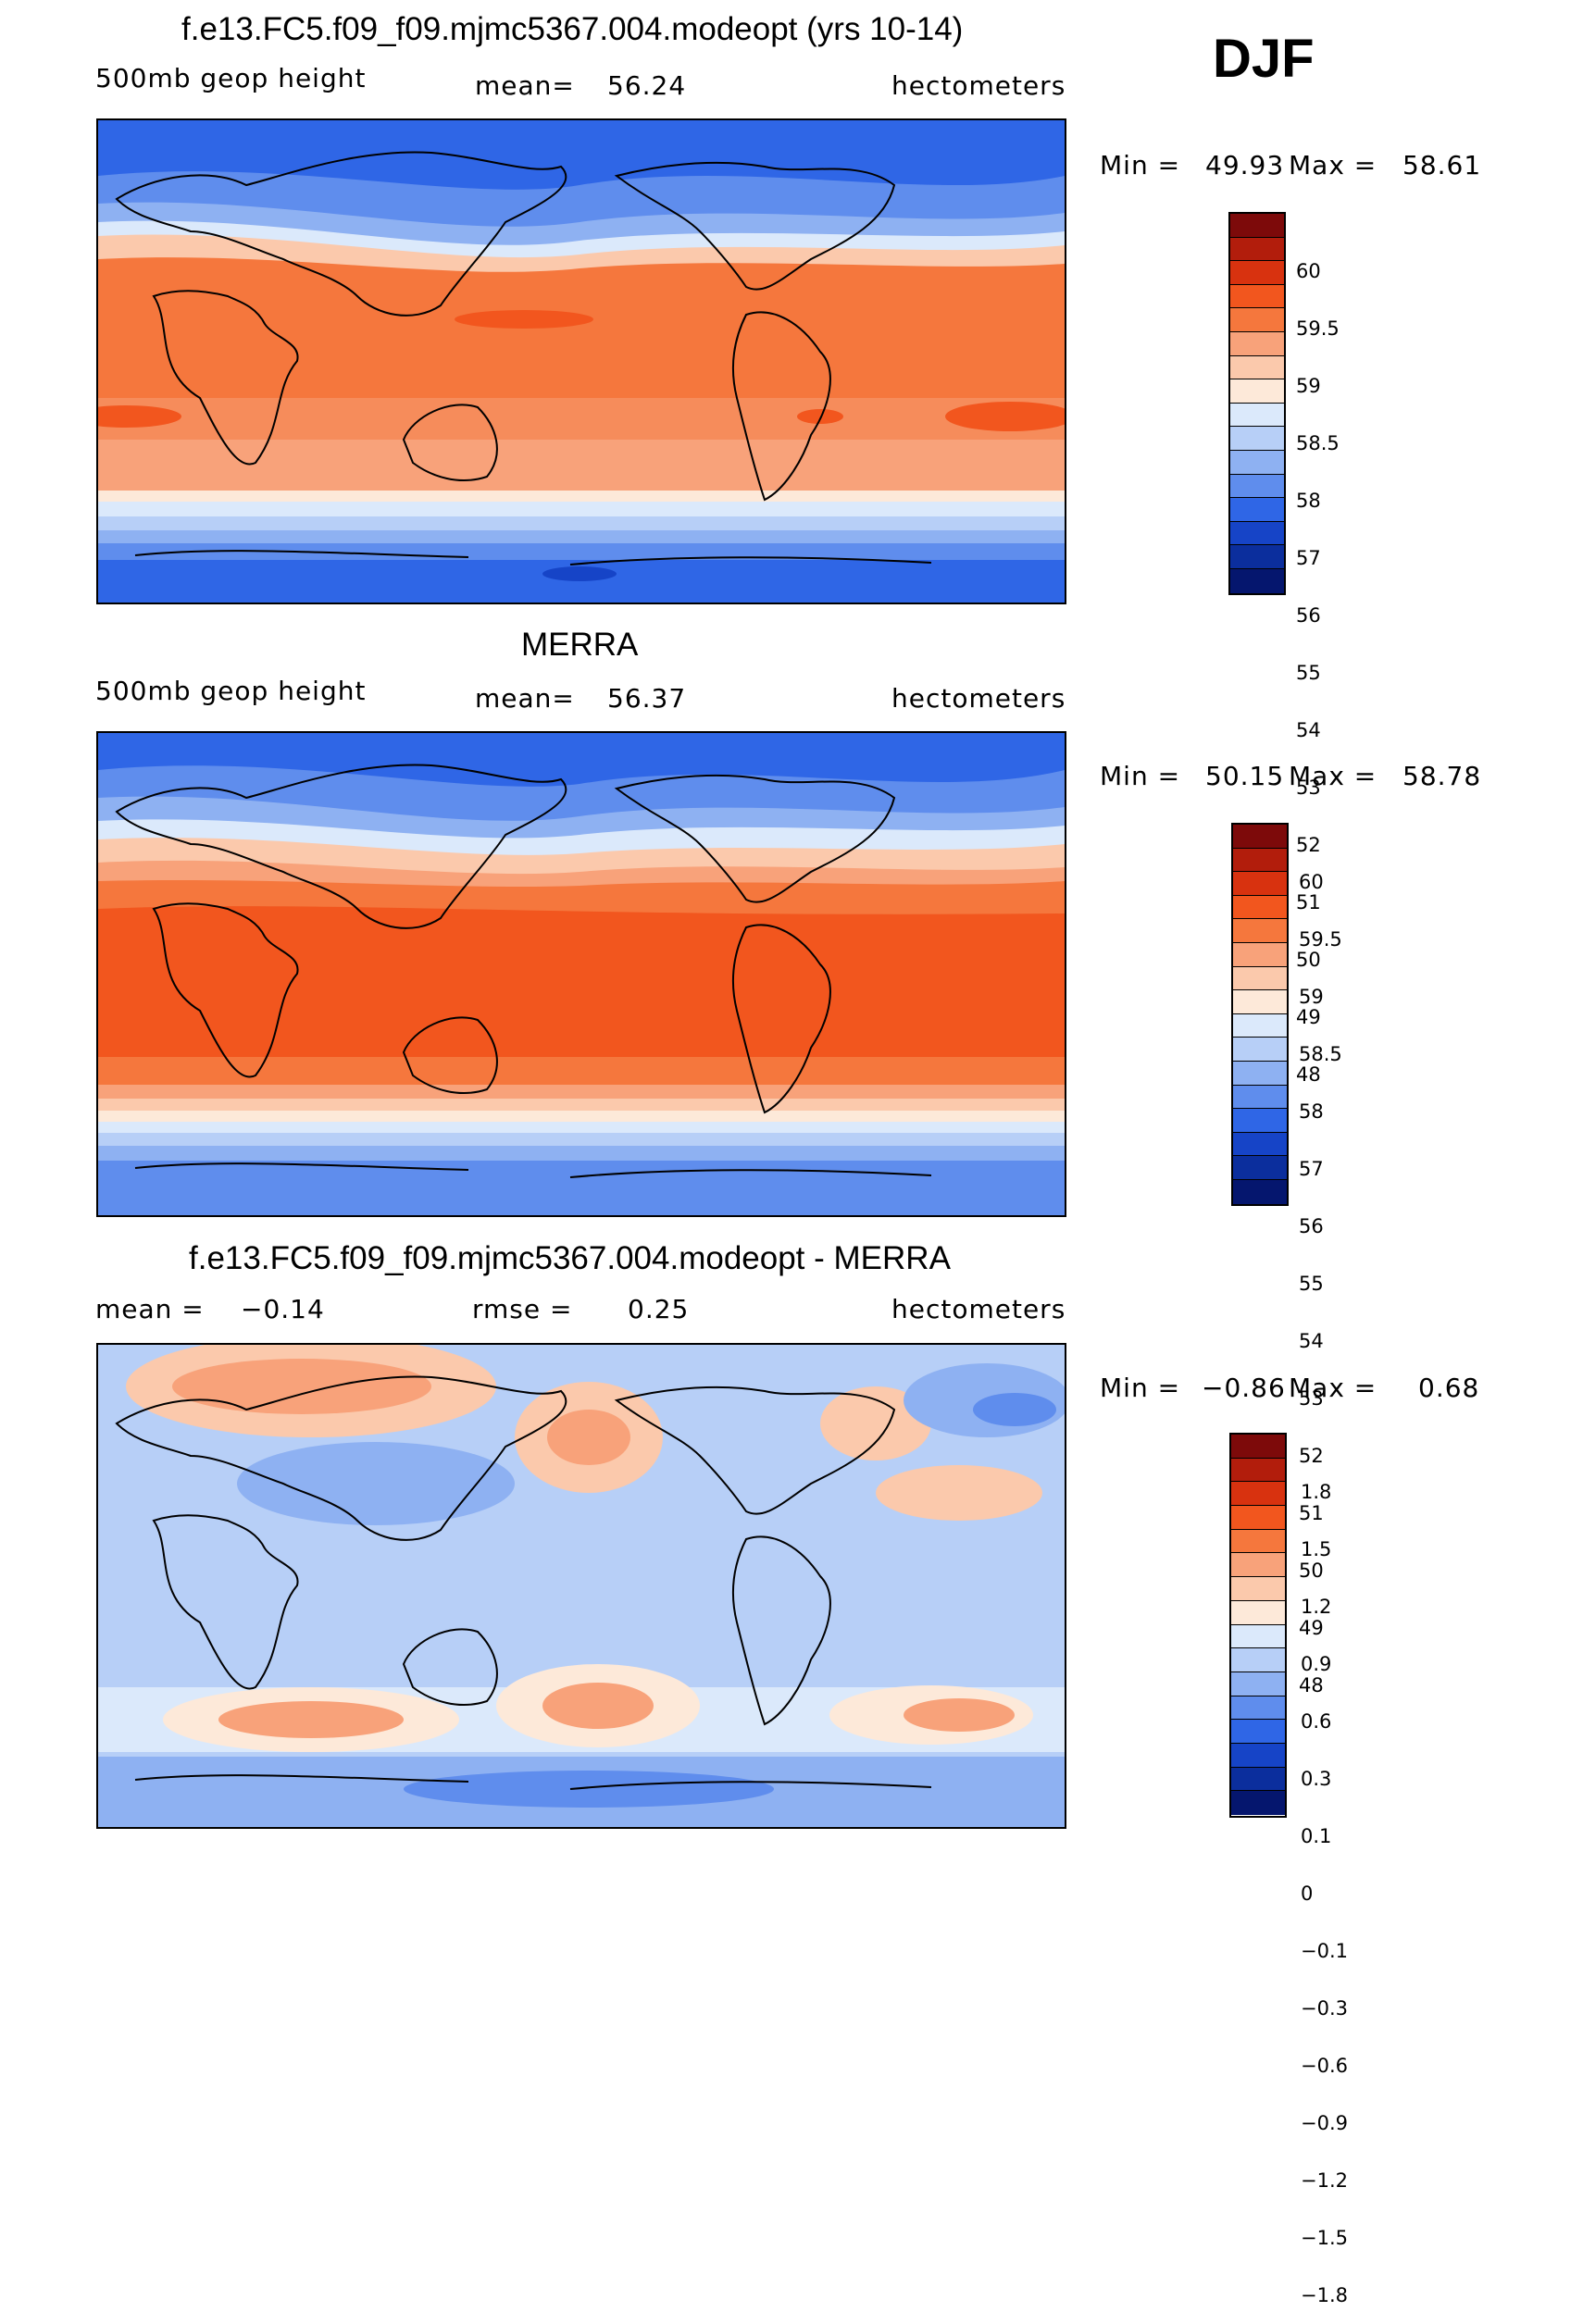  What do you see at coordinates (1308, 271) in the screenshot?
I see `colorbar-label: 60` at bounding box center [1308, 271].